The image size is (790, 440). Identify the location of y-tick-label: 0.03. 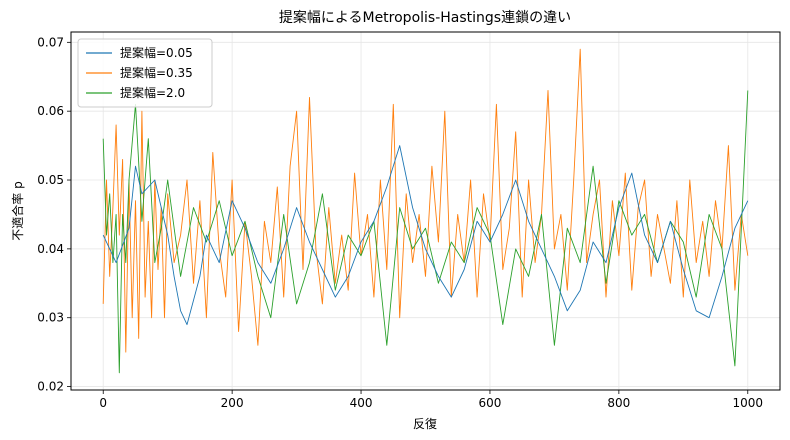
(50, 318).